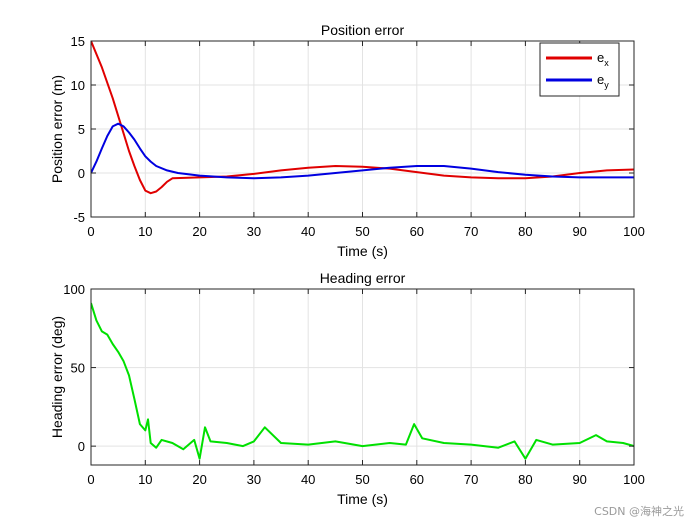 This screenshot has width=700, height=525. Describe the element at coordinates (78, 85) in the screenshot. I see `y-tick-label: 10` at that location.